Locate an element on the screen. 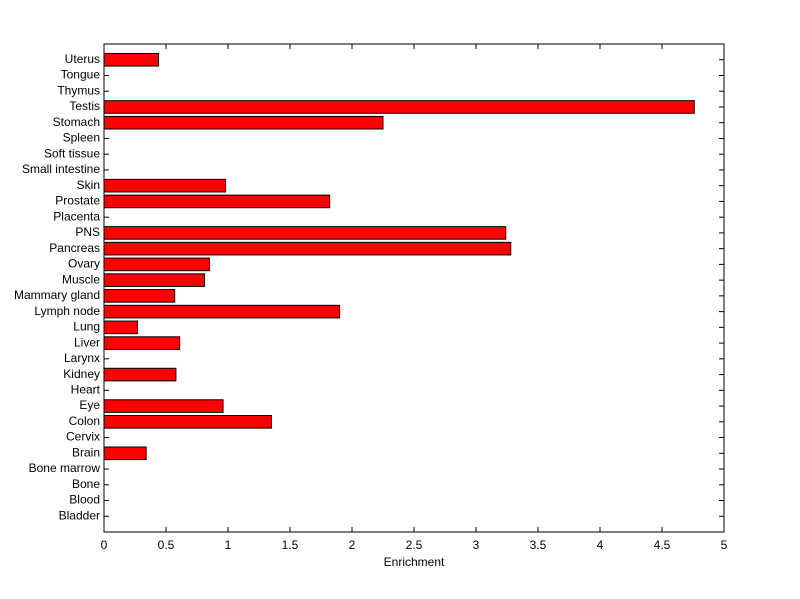  x-tick-label: 1.5 is located at coordinates (290, 545).